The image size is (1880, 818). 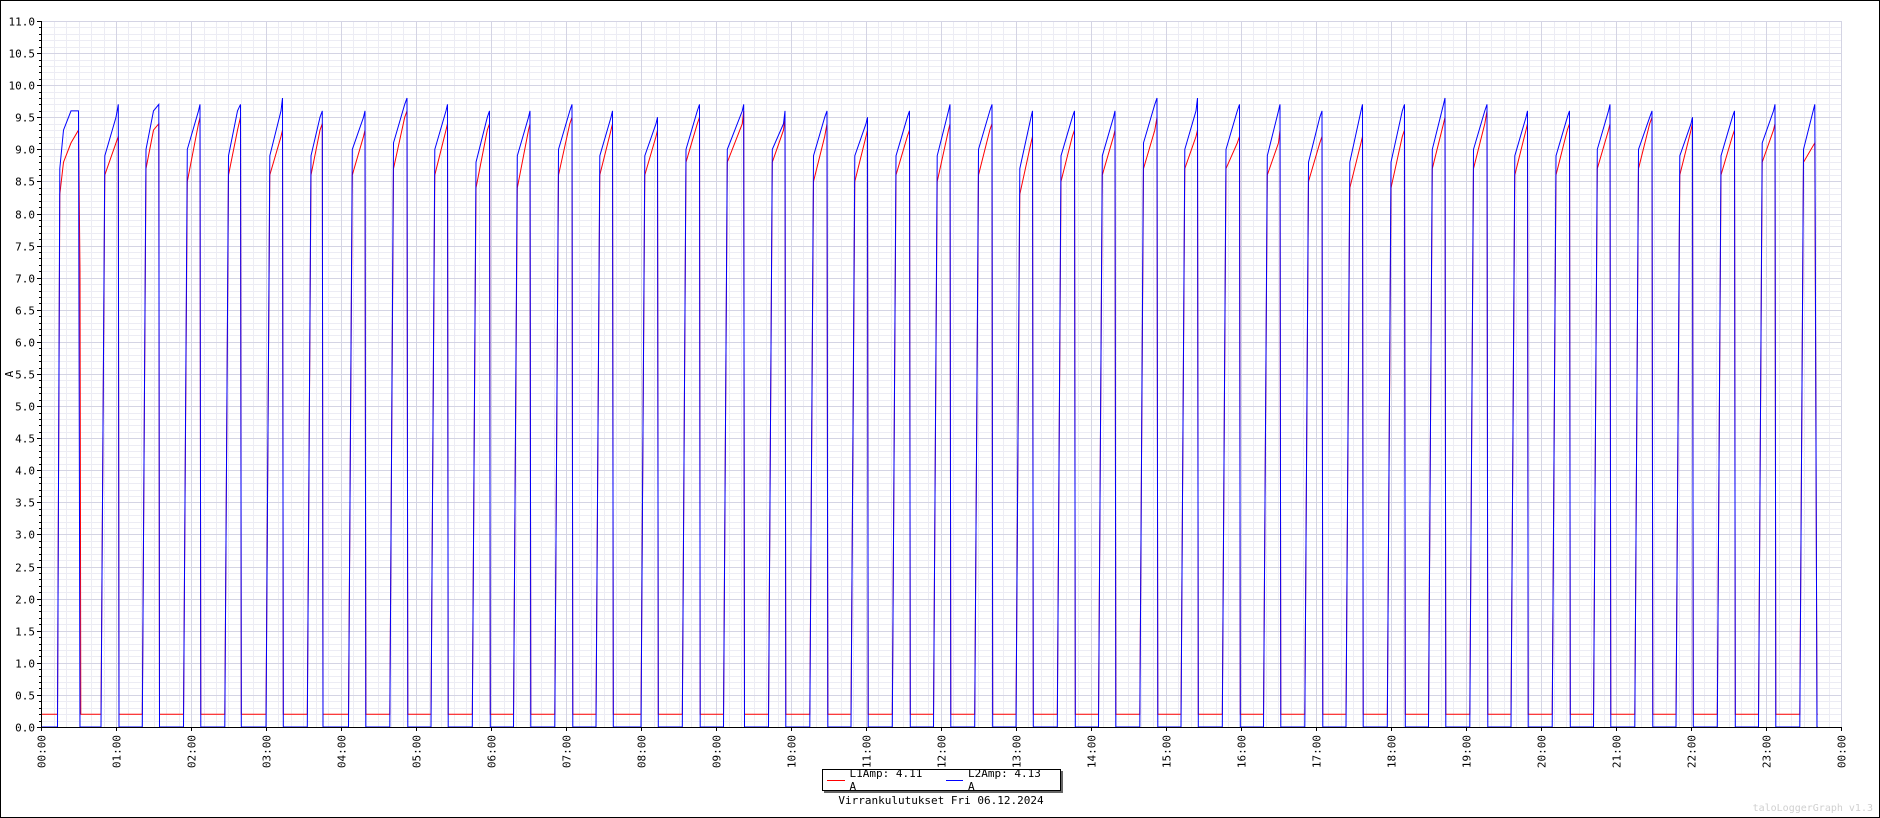 I want to click on y-tick-label: 11.0, so click(x=22, y=22).